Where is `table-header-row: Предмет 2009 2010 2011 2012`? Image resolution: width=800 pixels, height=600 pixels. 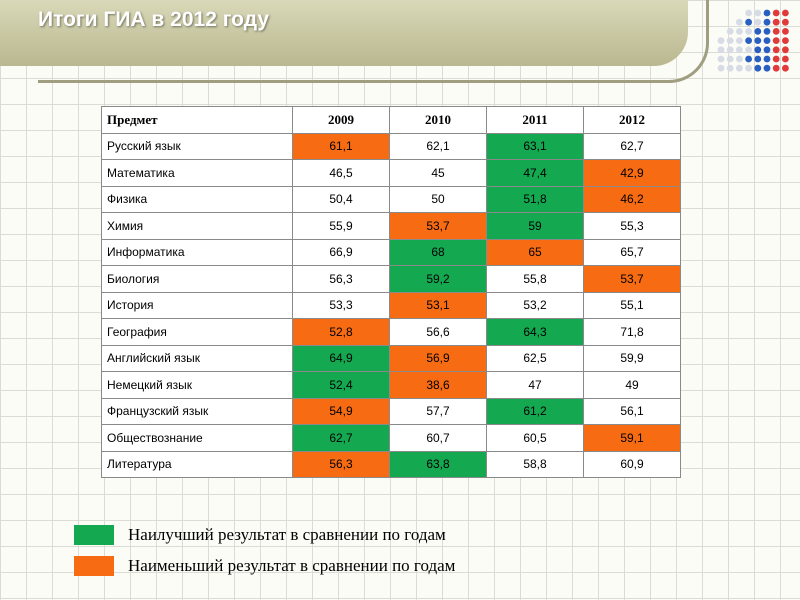
table-header-row: Предмет 2009 2010 2011 2012 is located at coordinates (391, 120).